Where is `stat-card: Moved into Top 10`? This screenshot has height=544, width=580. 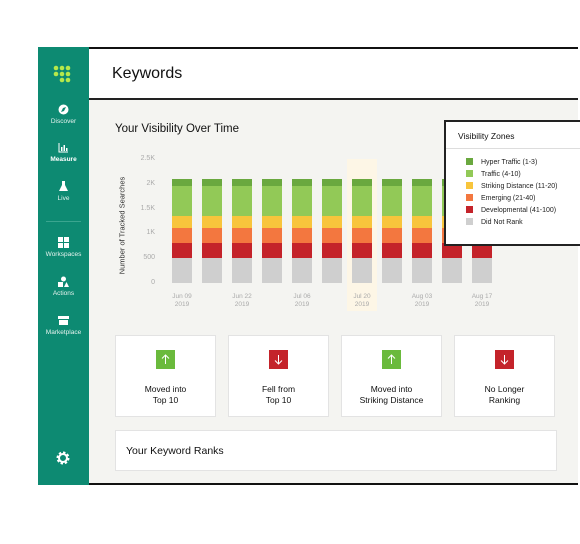
stat-card: Moved into Top 10 is located at coordinates (165, 376).